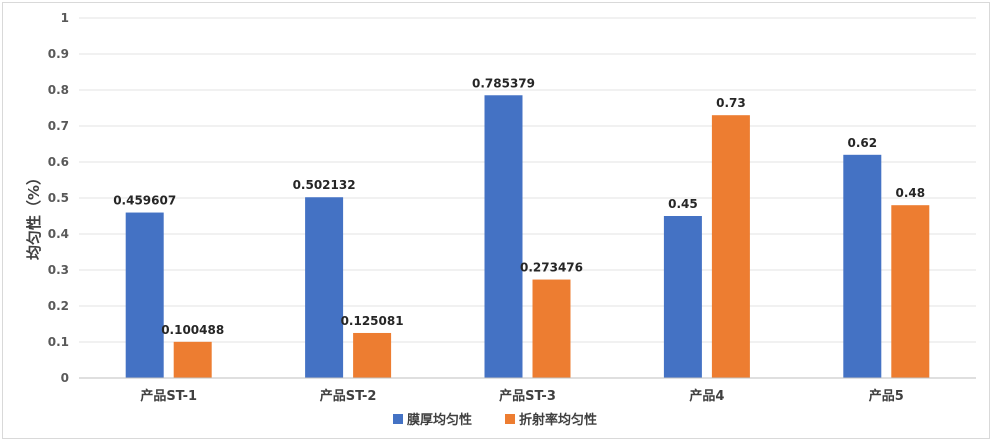 This screenshot has width=994, height=443. Describe the element at coordinates (192, 330) in the screenshot. I see `data-label: 0.100488` at that location.